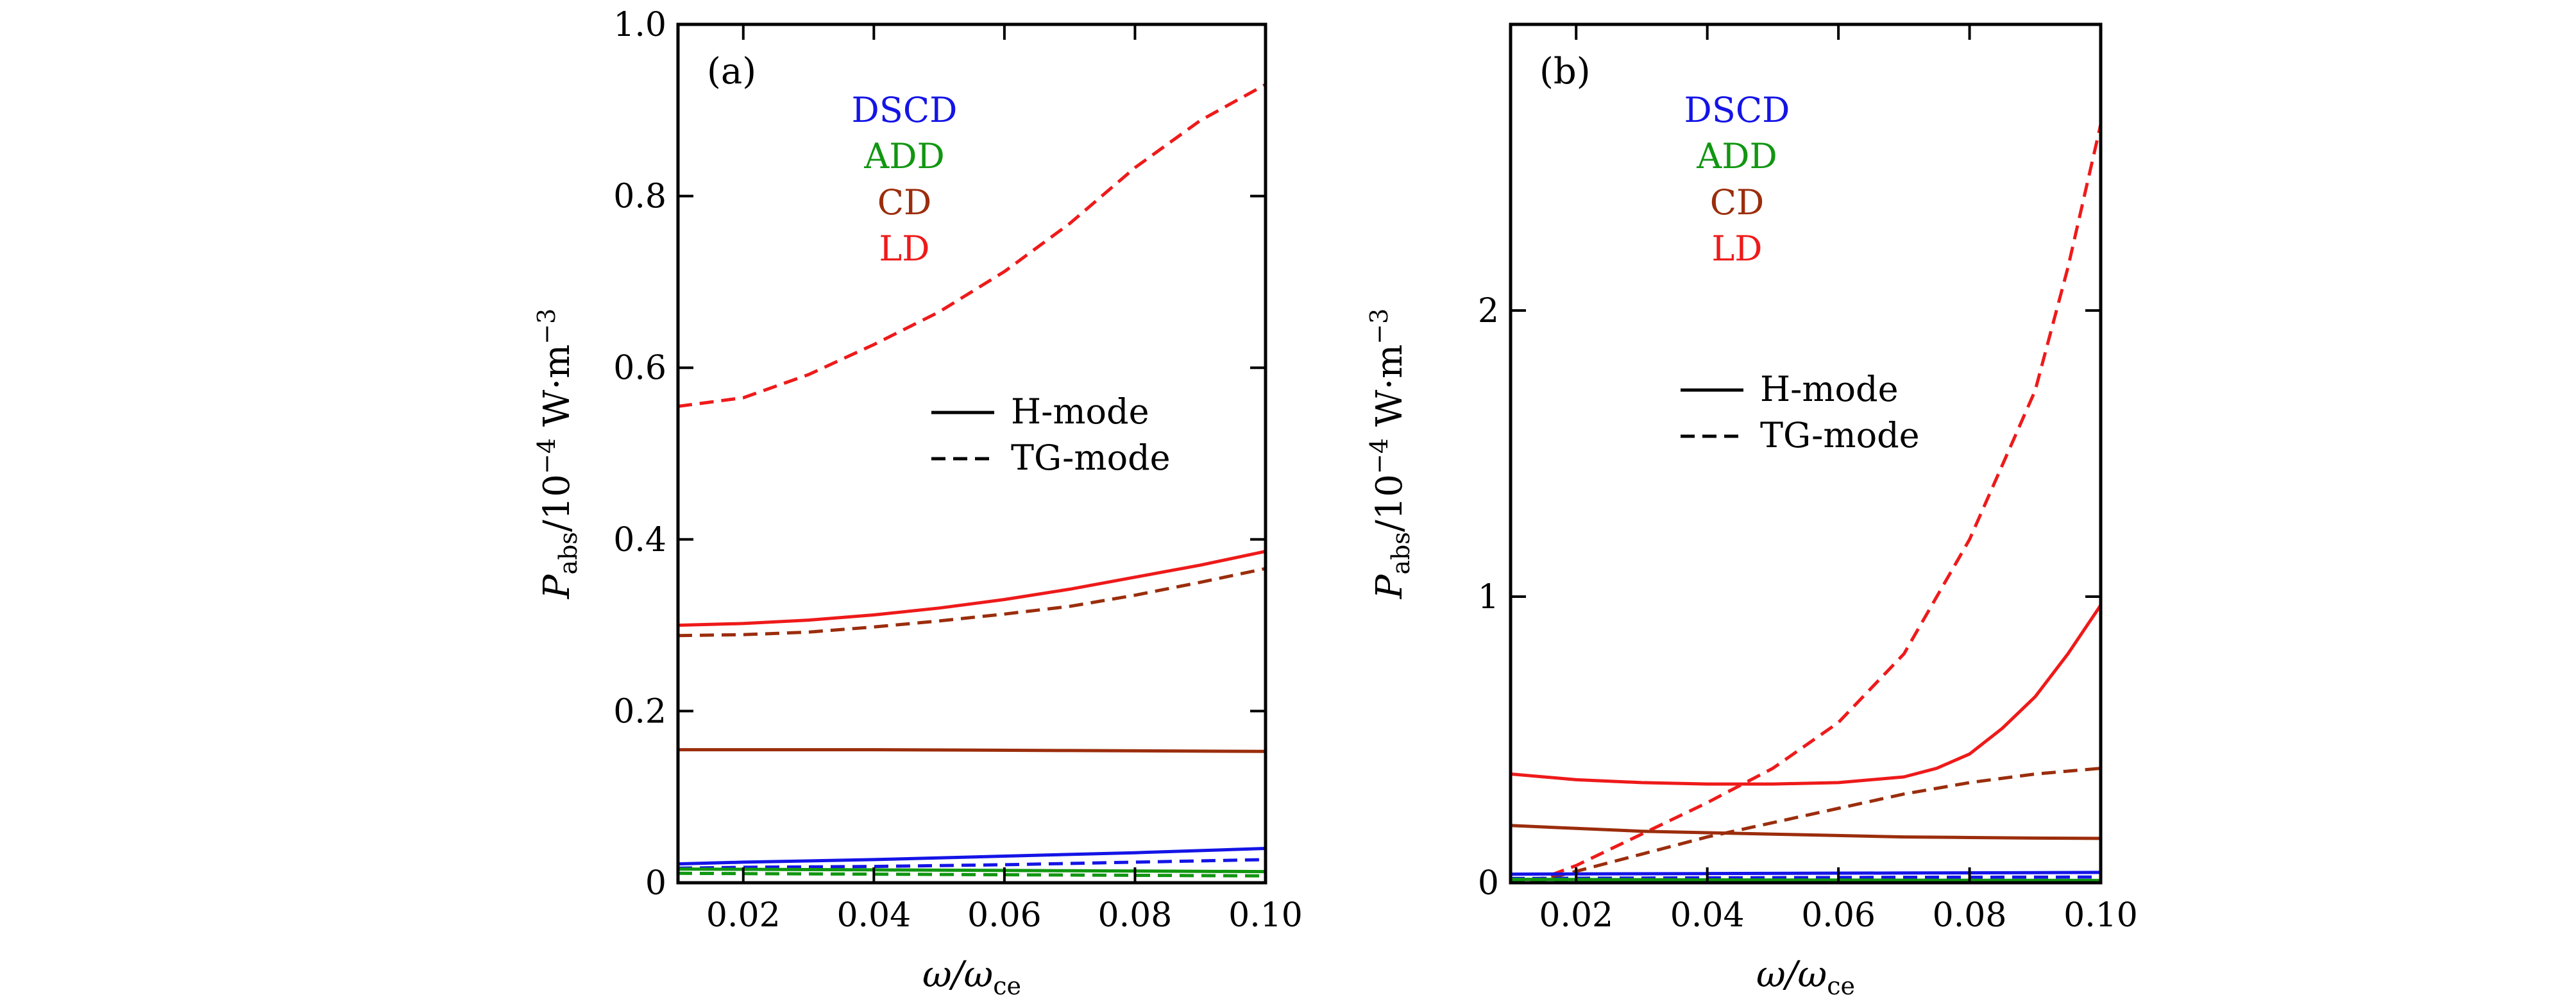  Describe the element at coordinates (1565, 71) in the screenshot. I see `panel-label: (b)` at that location.